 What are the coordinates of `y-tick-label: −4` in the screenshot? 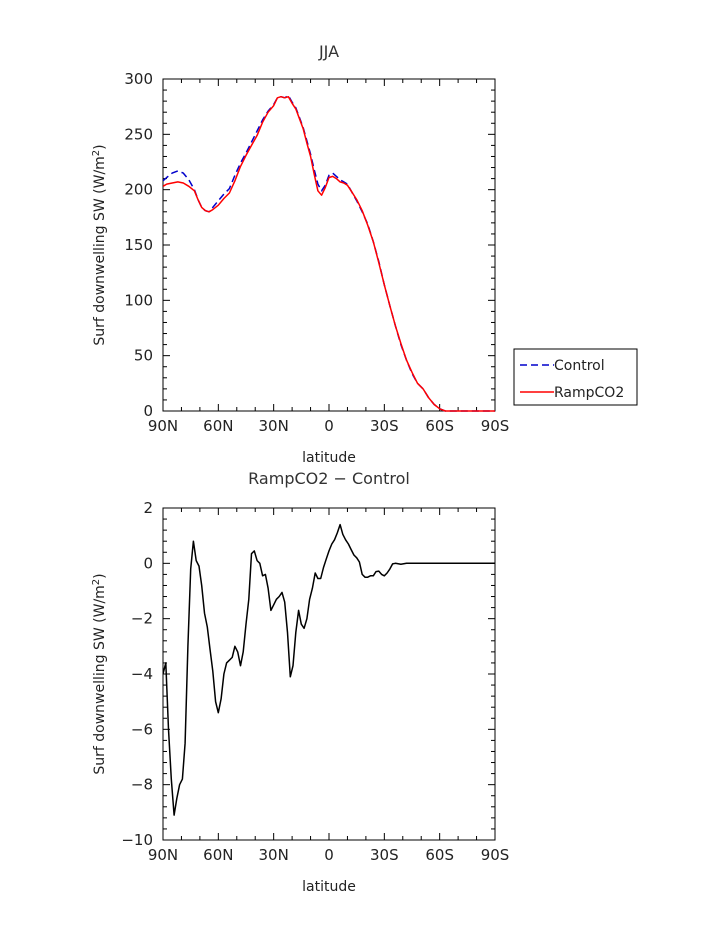 It's located at (142, 674).